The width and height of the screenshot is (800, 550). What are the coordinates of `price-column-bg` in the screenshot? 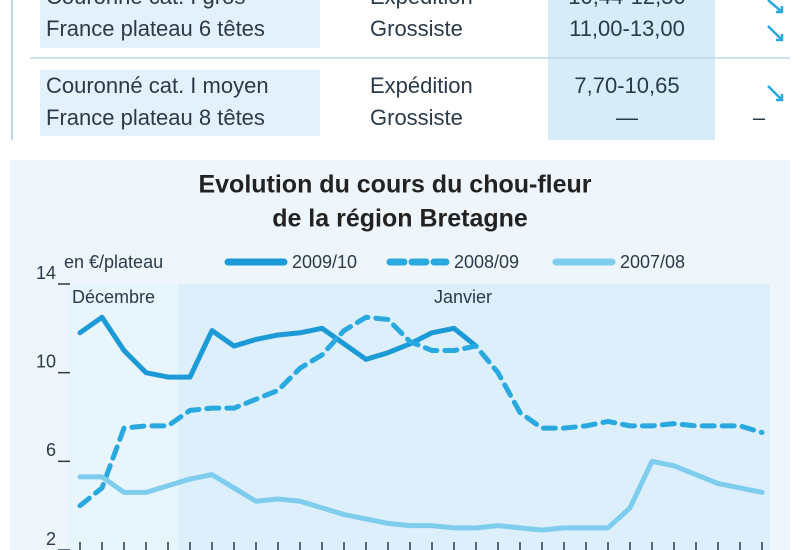 It's located at (631, 70).